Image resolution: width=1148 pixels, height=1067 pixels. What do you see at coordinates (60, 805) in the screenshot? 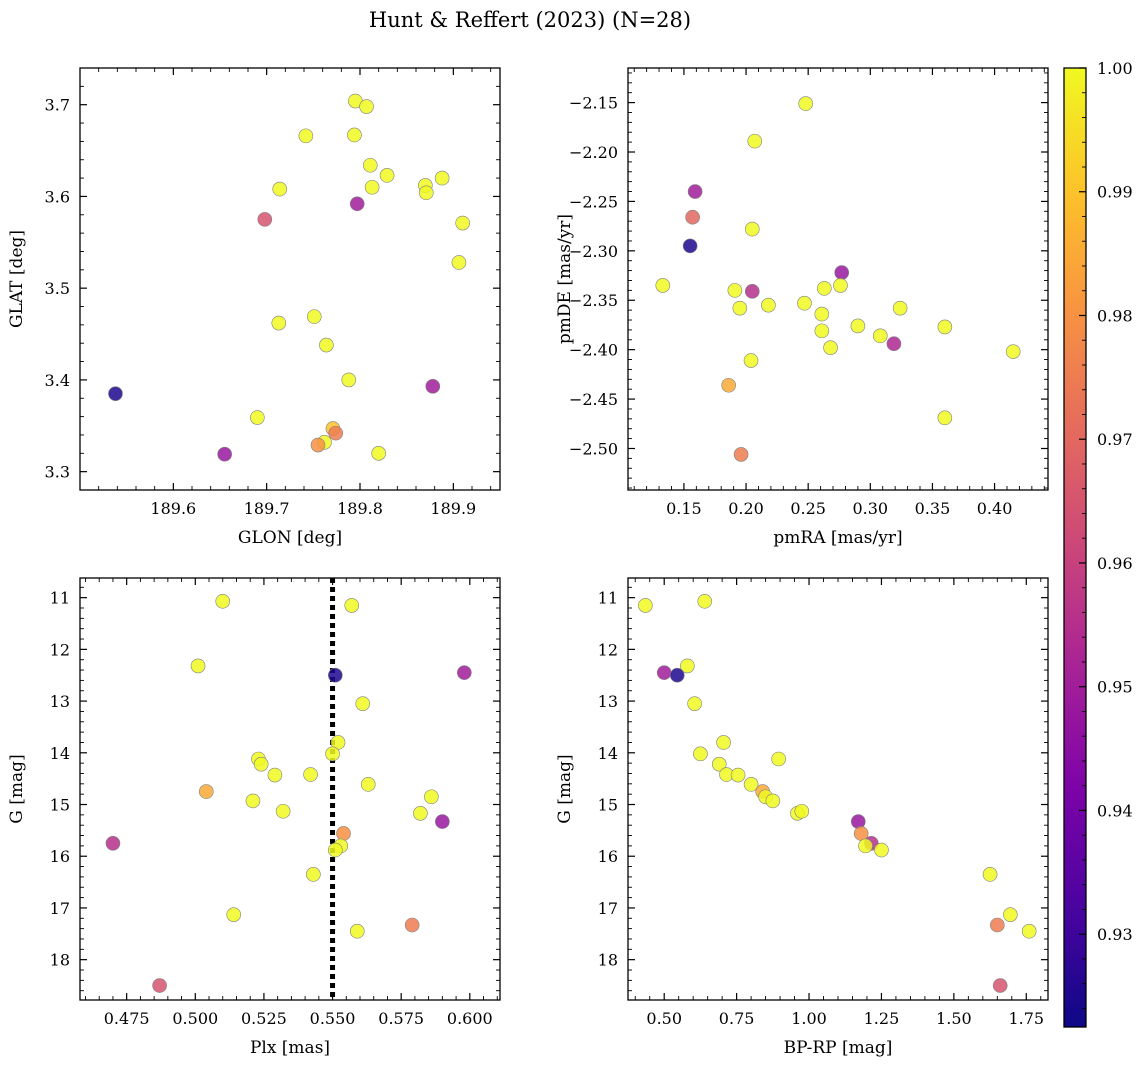
I see `y-tick-label: 15` at bounding box center [60, 805].